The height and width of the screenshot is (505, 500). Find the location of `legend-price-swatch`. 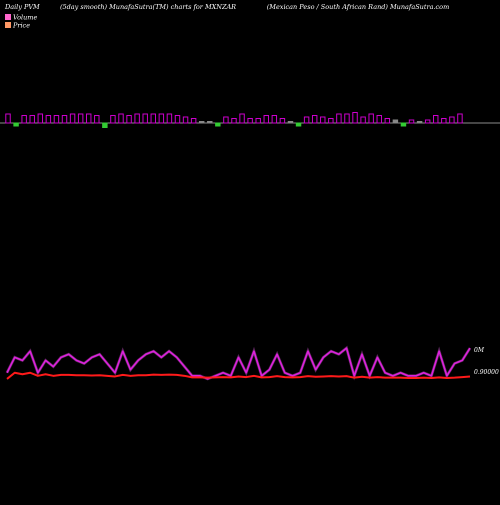

legend-price-swatch is located at coordinates (8, 25).